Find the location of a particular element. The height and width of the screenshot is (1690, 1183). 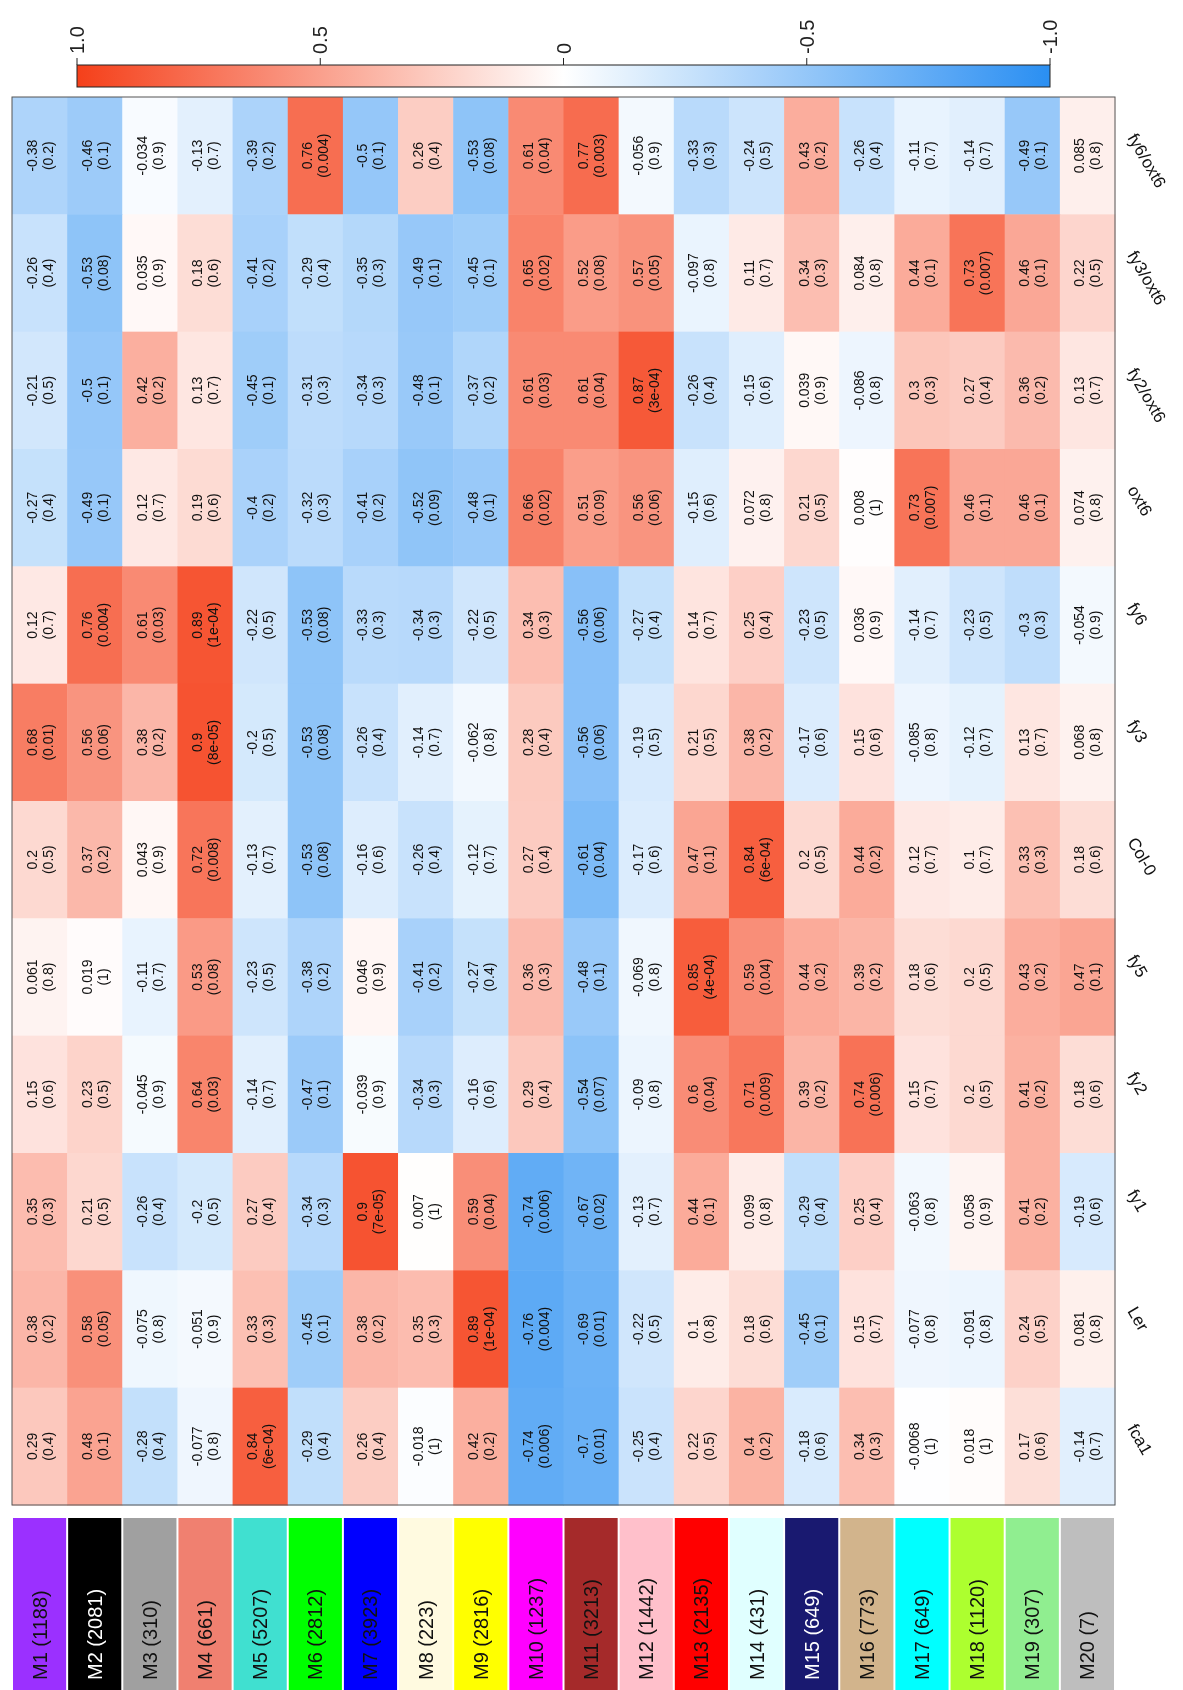

x-tick-label: M12 (1442) is located at coordinates (646, 1628).